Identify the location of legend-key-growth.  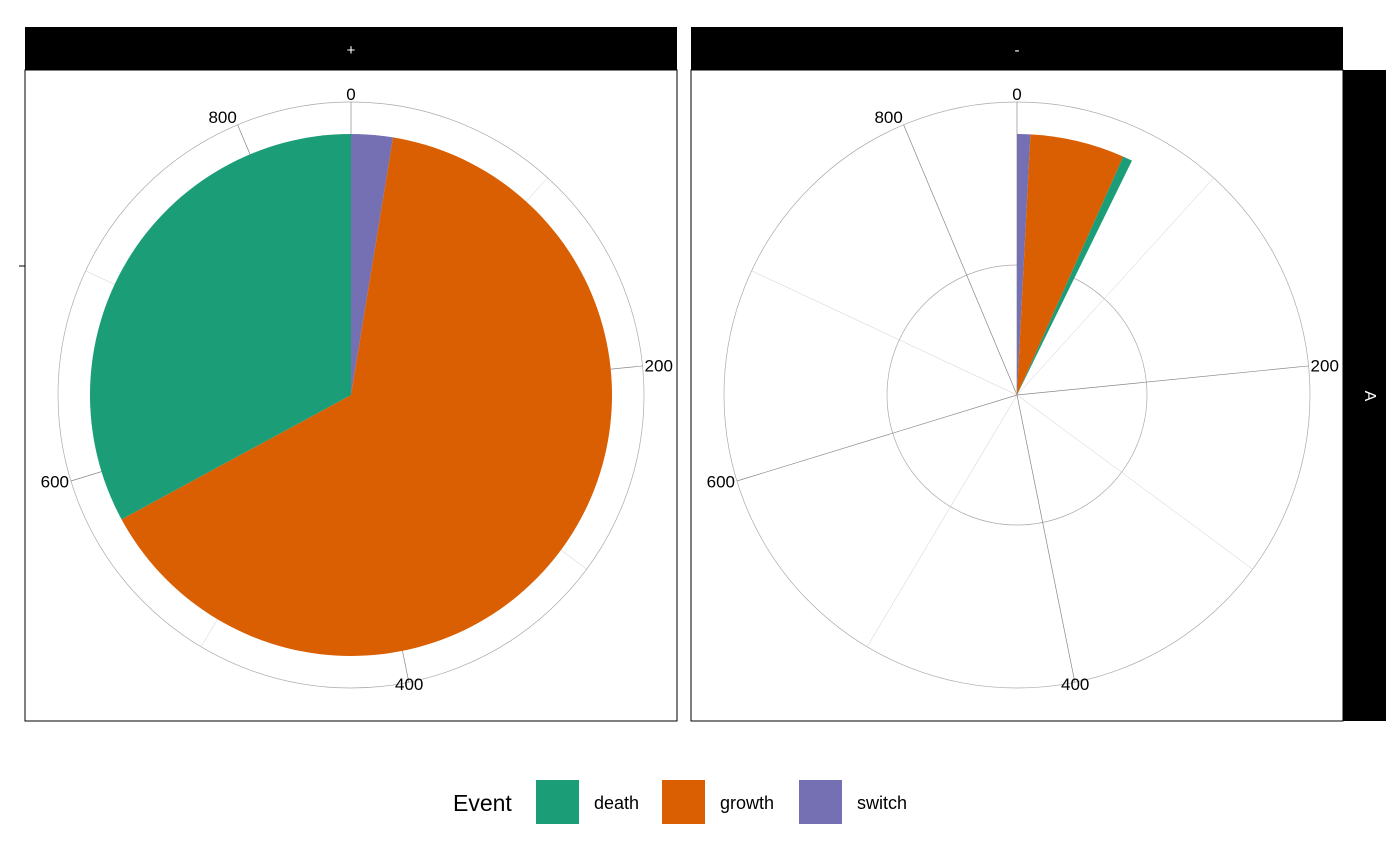
(683, 802).